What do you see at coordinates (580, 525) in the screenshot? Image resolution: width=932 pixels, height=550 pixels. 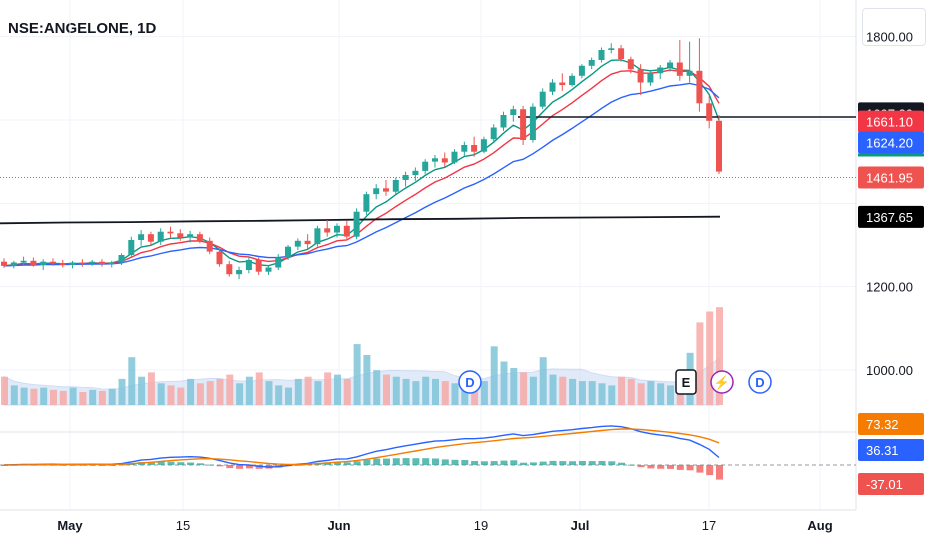 I see `x-tick-label: Jul` at bounding box center [580, 525].